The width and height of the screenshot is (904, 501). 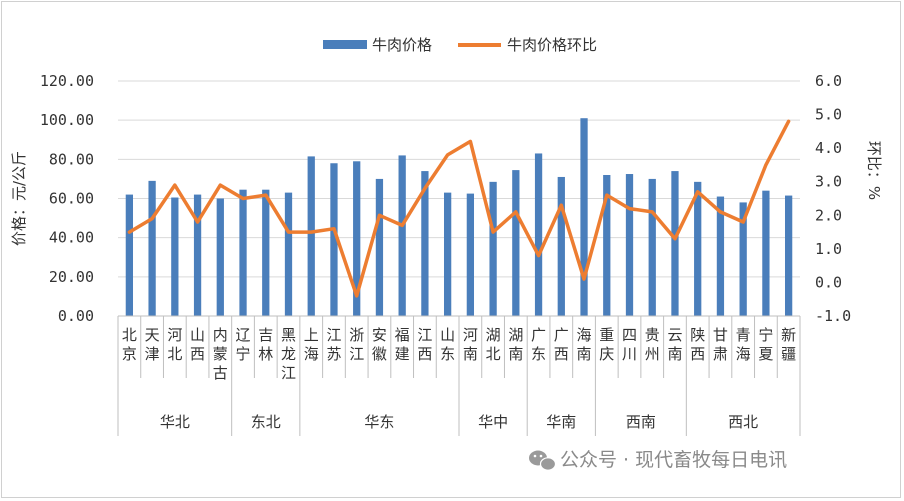 I want to click on y2-tick-label: -1.0, so click(x=833, y=316).